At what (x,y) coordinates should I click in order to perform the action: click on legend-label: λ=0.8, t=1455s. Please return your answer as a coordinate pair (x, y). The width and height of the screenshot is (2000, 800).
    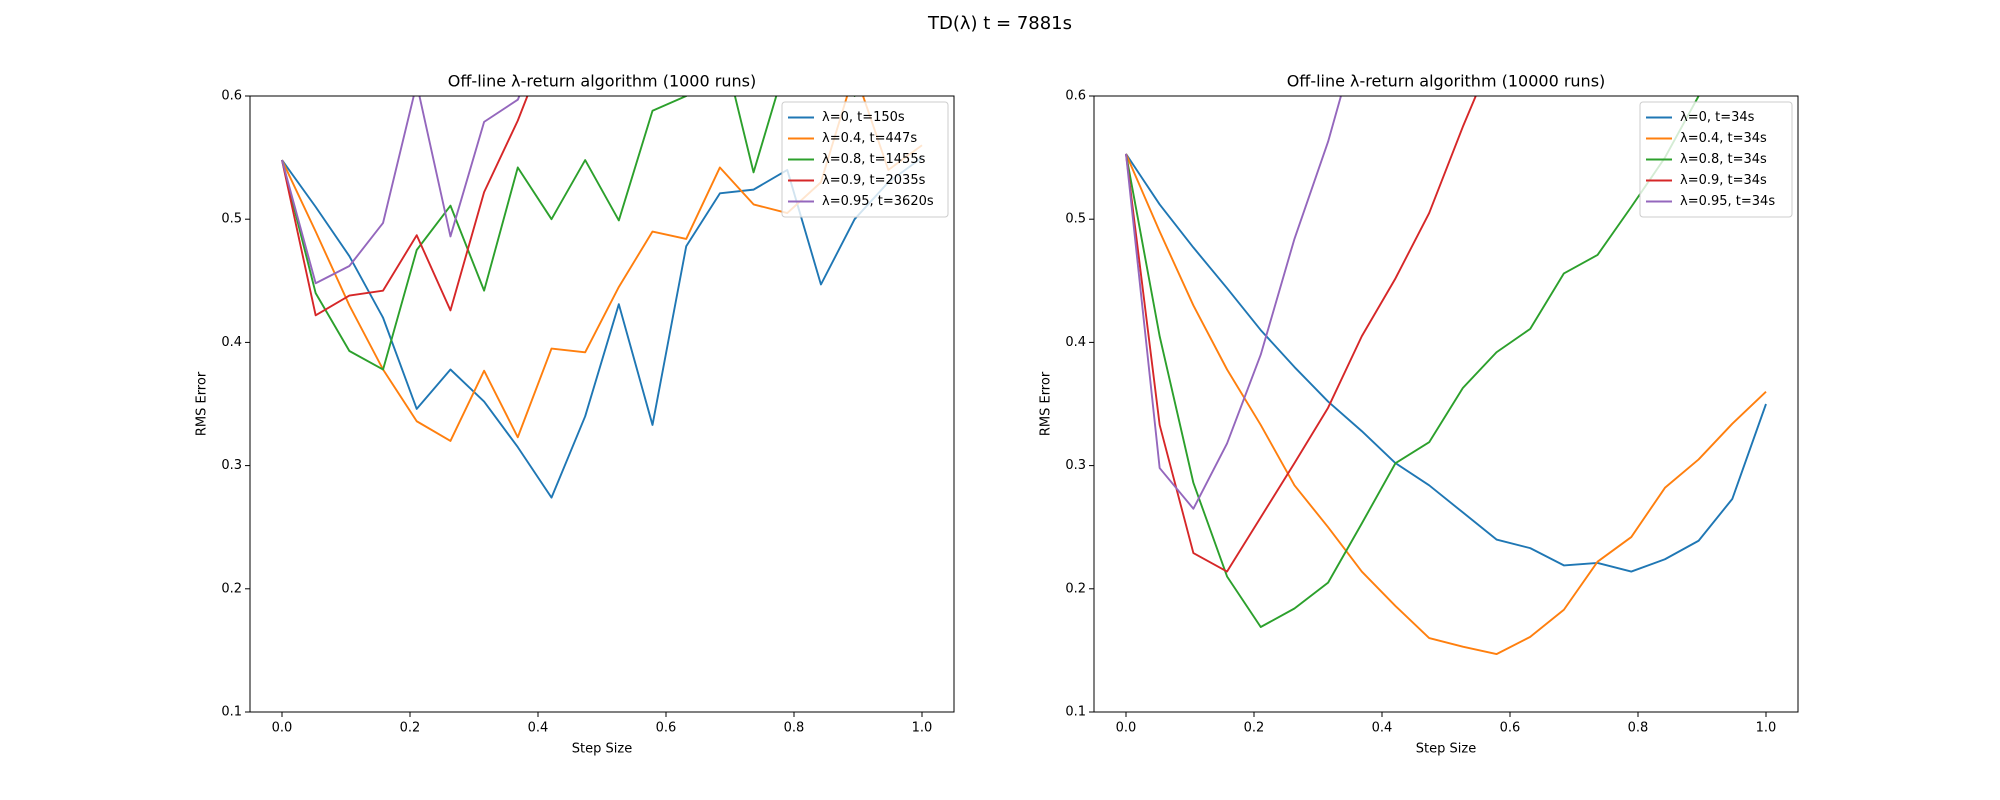
    Looking at the image, I should click on (874, 159).